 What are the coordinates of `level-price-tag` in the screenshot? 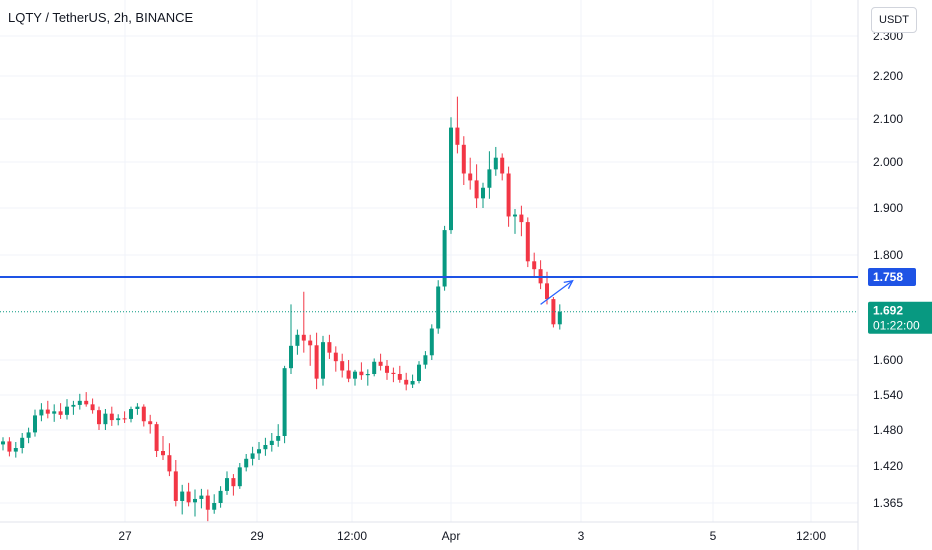 It's located at (892, 277).